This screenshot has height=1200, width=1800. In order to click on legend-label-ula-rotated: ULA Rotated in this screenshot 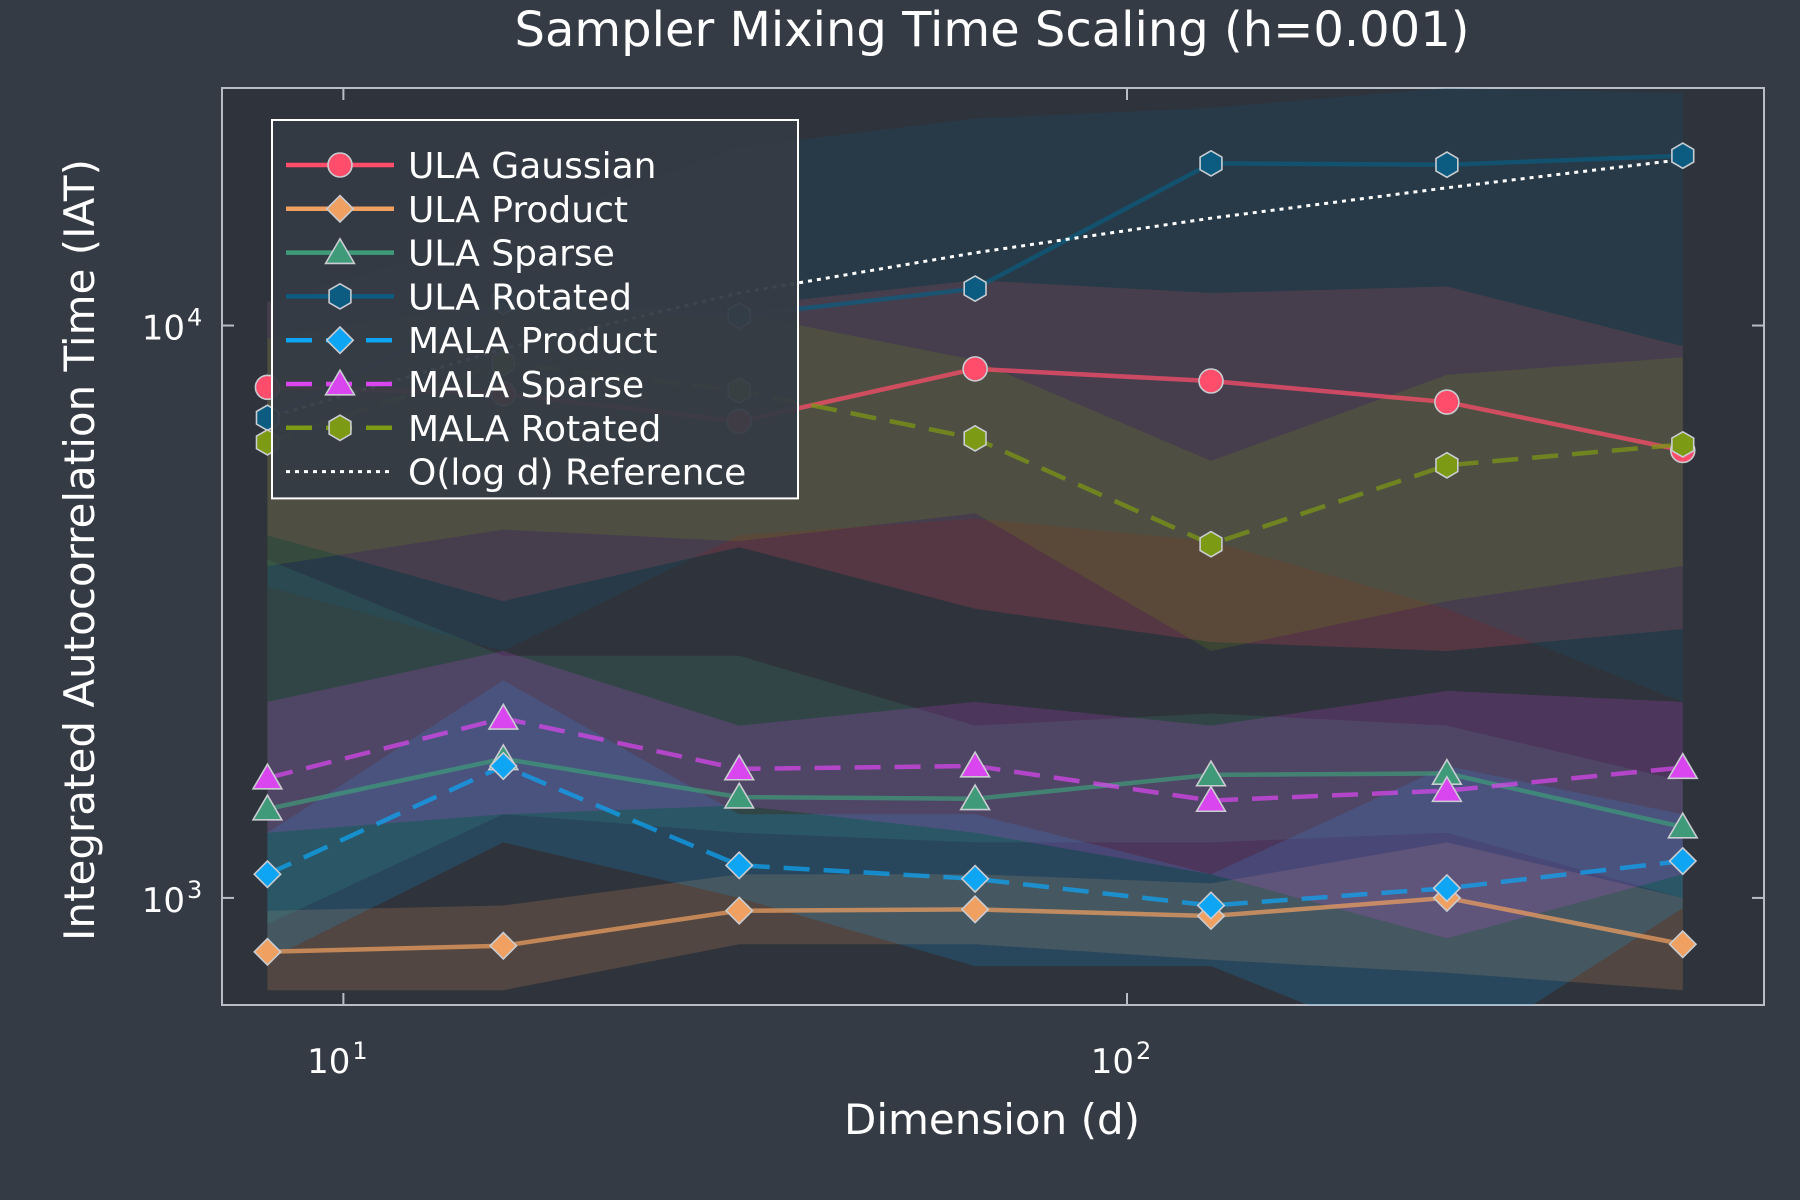, I will do `click(520, 297)`.